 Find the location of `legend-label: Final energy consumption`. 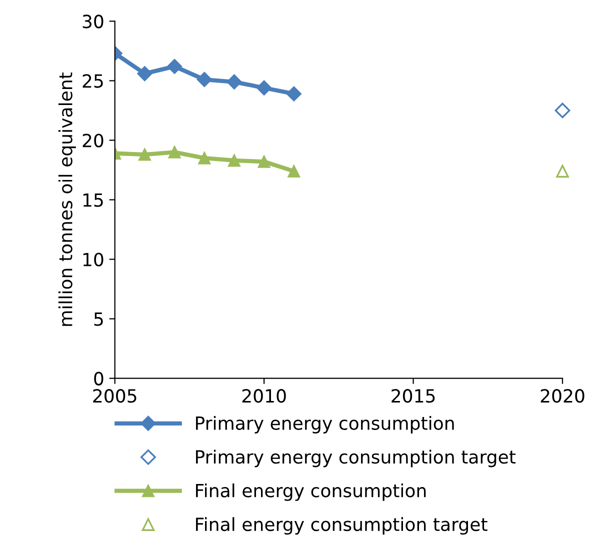

legend-label: Final energy consumption is located at coordinates (311, 492).